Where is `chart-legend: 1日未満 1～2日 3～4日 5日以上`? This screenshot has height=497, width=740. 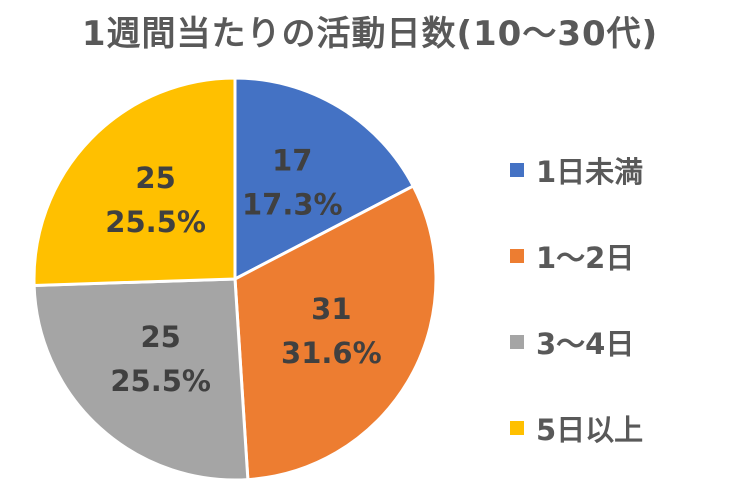
chart-legend: 1日未満 1～2日 3～4日 5日以上 is located at coordinates (576, 322).